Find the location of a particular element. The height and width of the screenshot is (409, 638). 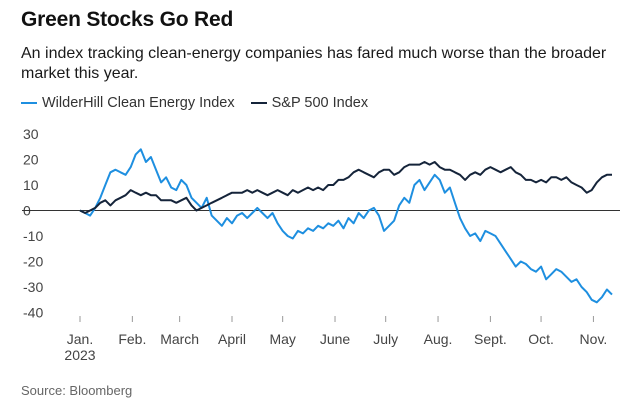

x-tick-label: Jan. is located at coordinates (80, 339).